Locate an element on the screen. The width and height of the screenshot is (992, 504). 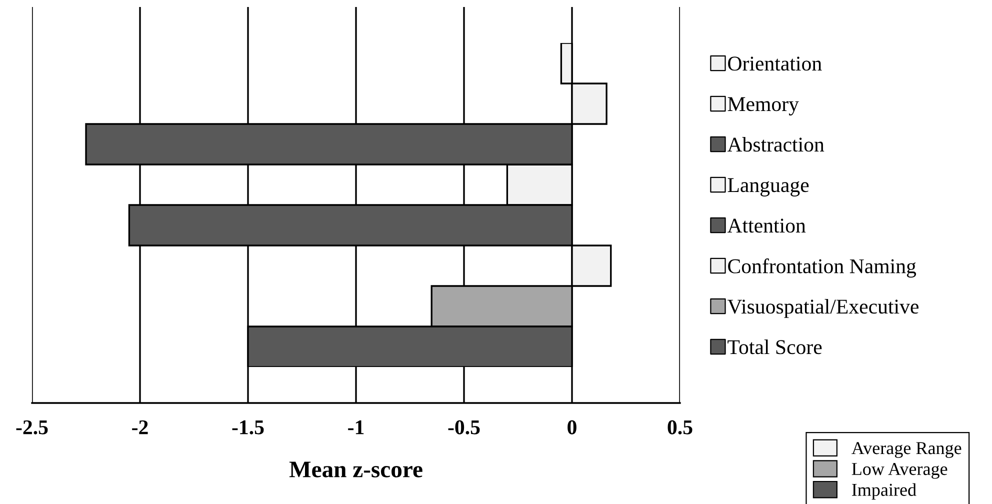
y-tick-label: Total Score is located at coordinates (775, 347).